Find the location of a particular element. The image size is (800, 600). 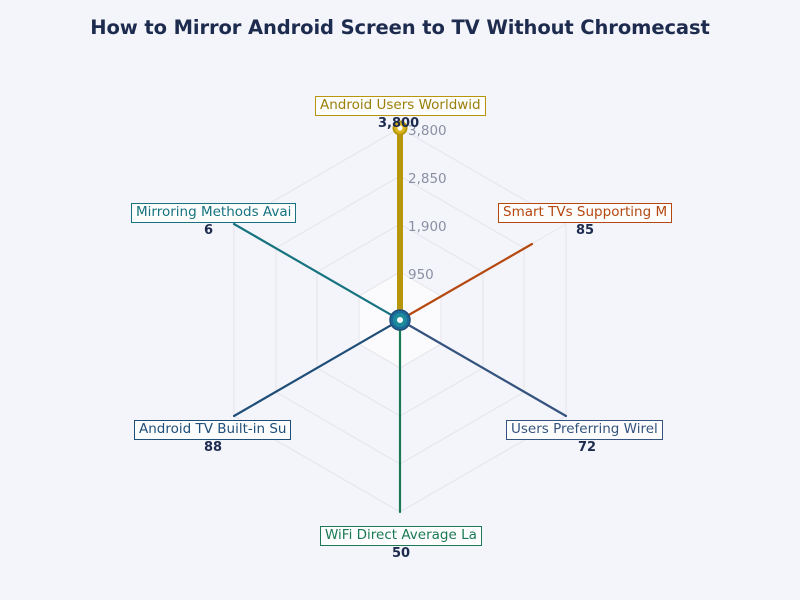

value-spoke-smart-tvs-supporting is located at coordinates (466, 282).